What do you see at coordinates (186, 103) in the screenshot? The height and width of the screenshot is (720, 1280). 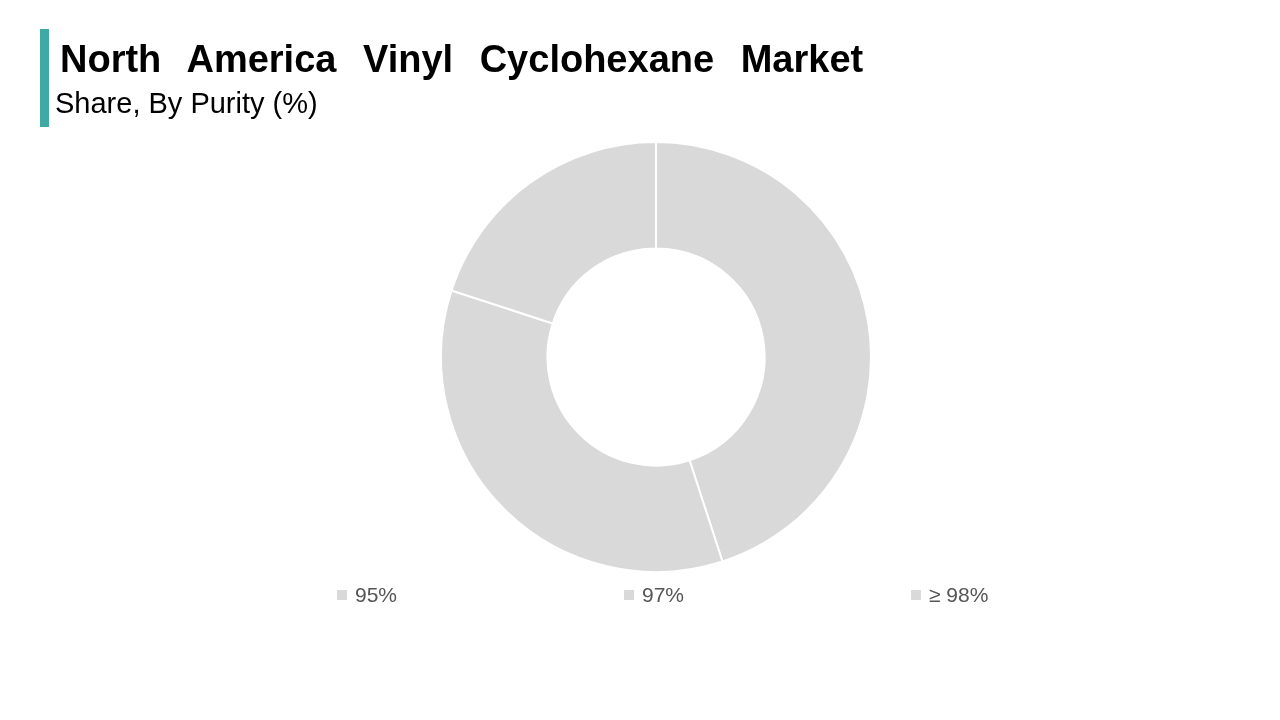 I see `chart-subtitle: Share, By Purity (%)` at bounding box center [186, 103].